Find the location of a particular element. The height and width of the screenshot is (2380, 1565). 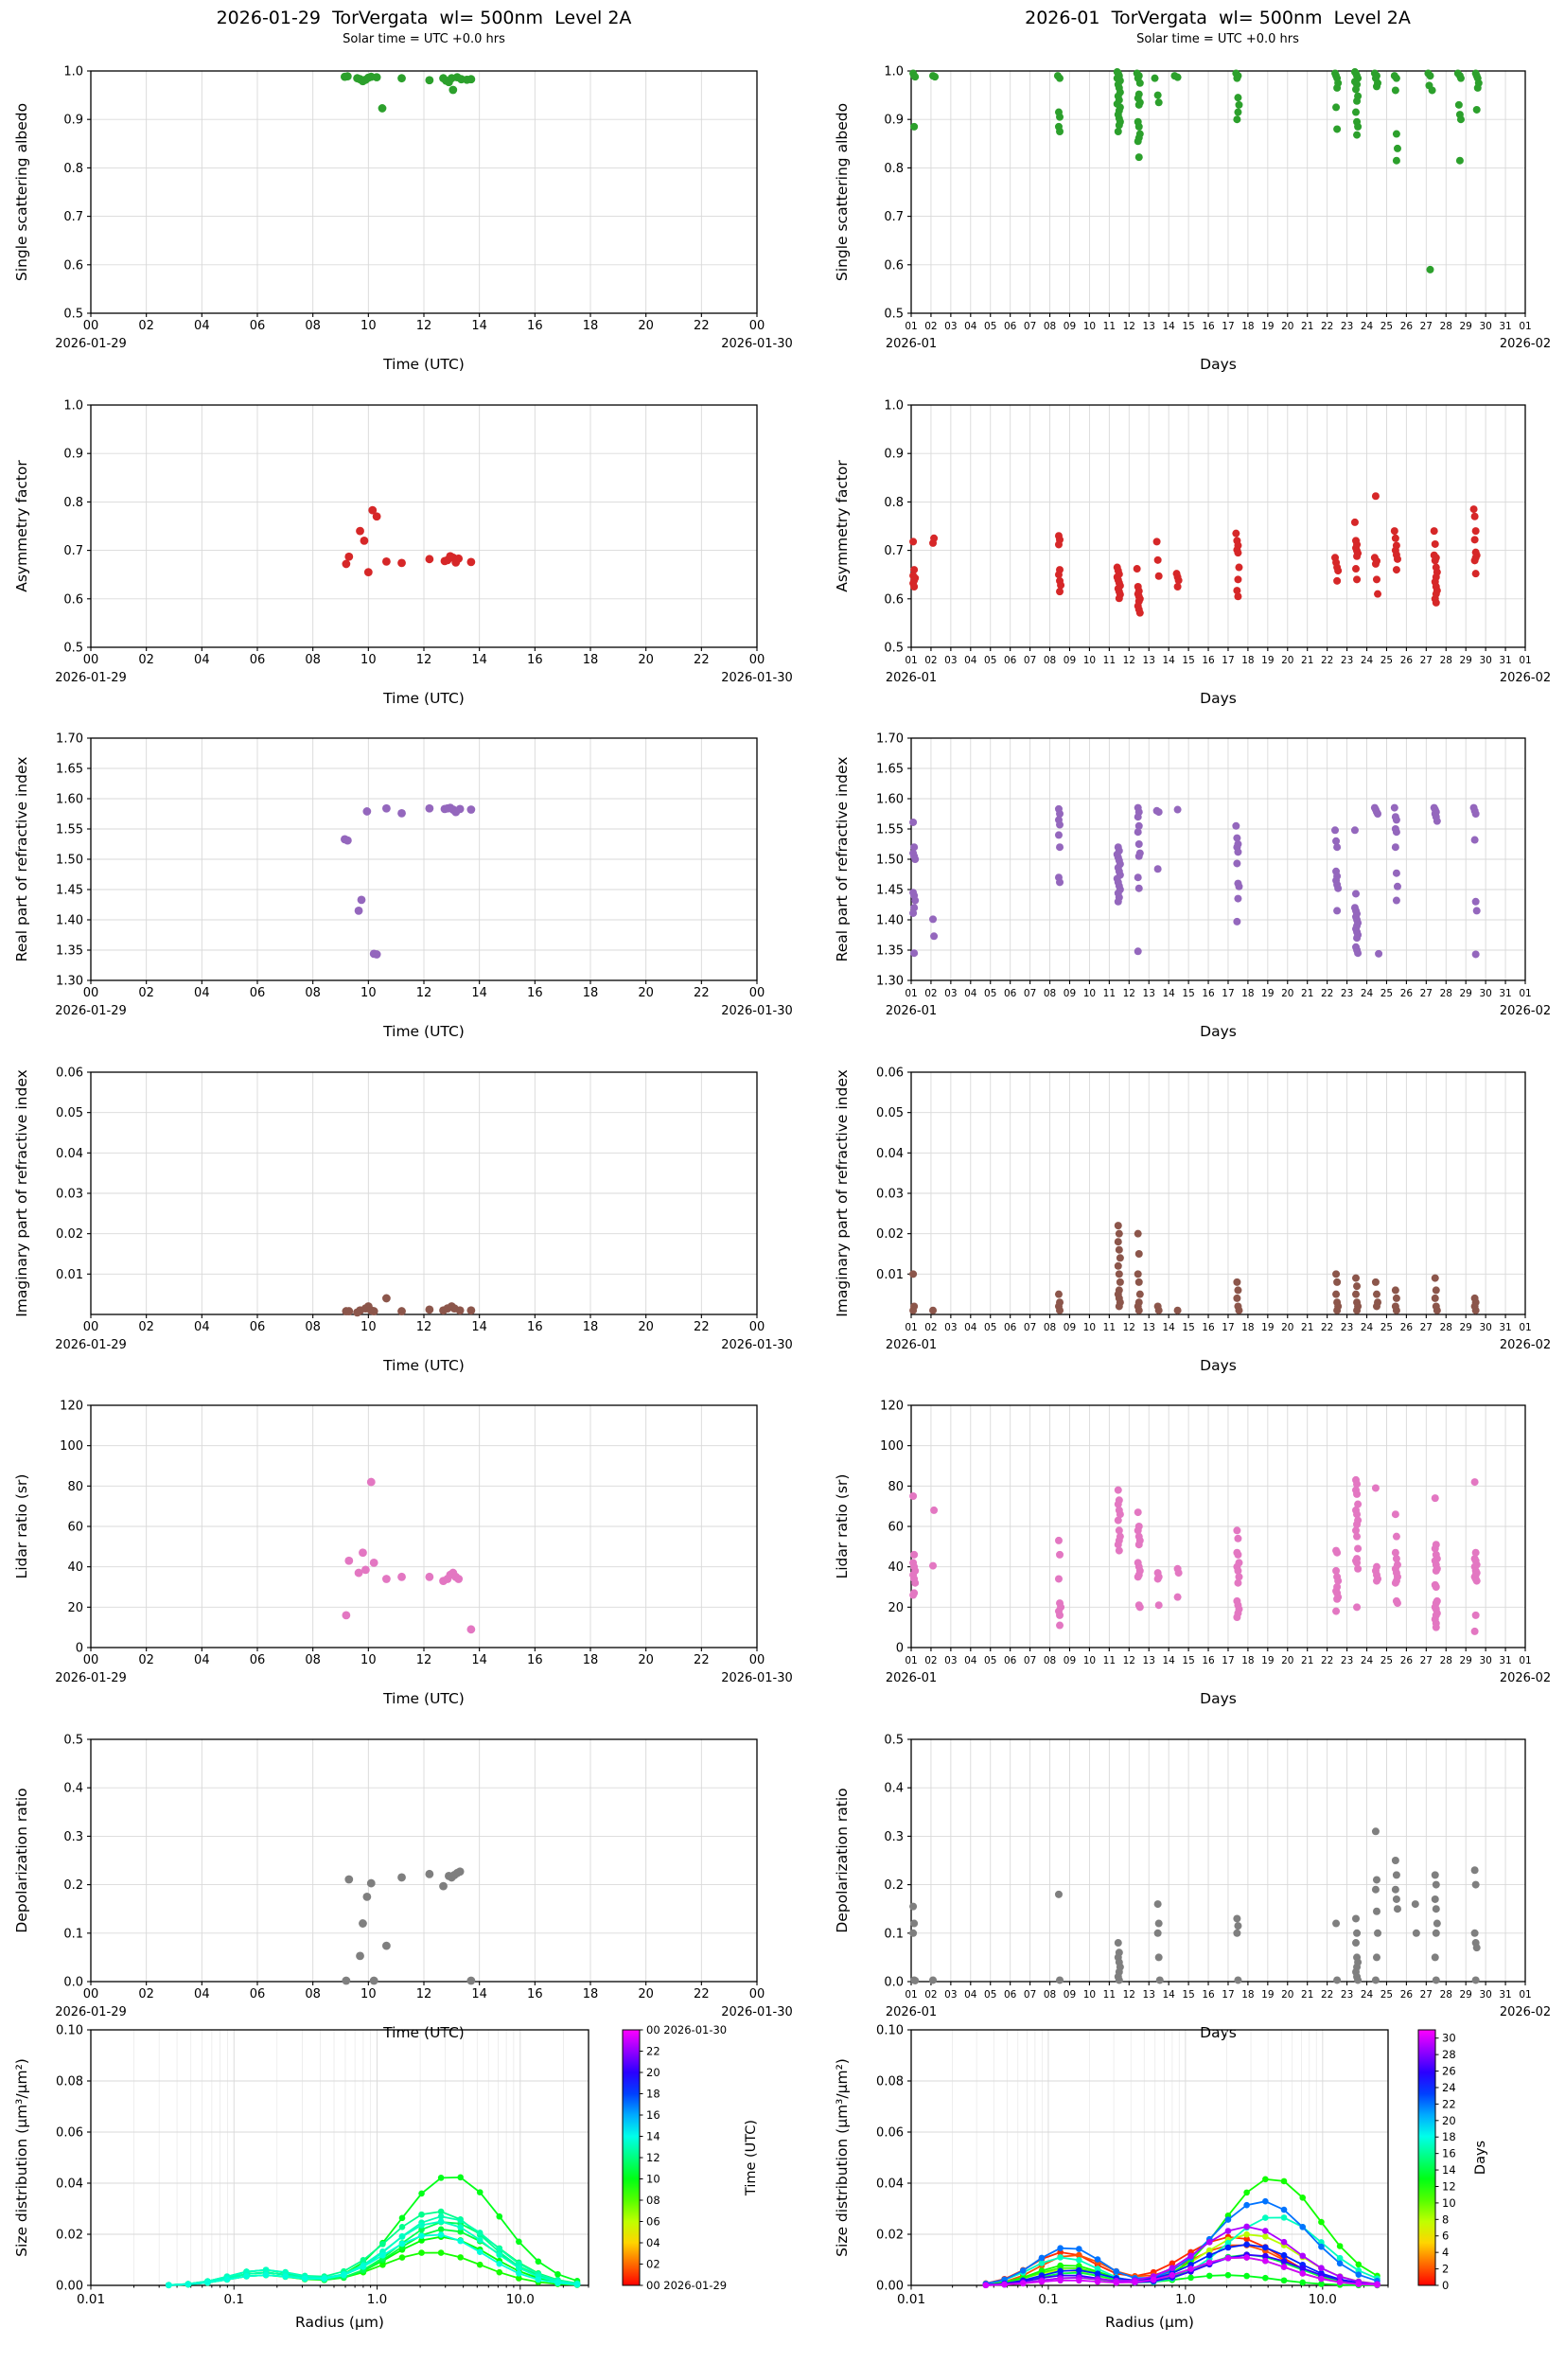

svg-text: 0.0 is located at coordinates (73, 1983).